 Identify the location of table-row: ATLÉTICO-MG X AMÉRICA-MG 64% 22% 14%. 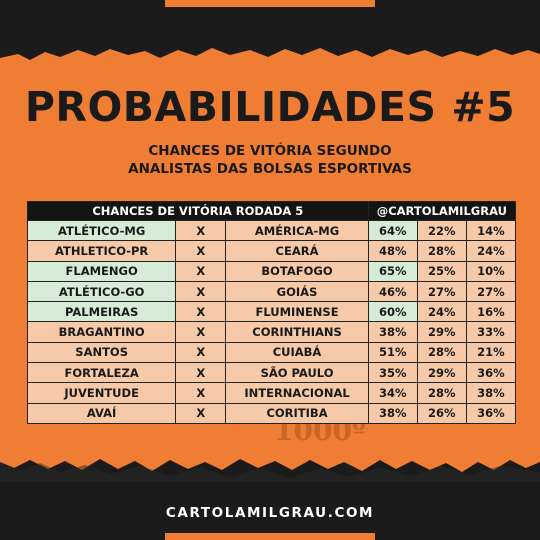
(271, 230).